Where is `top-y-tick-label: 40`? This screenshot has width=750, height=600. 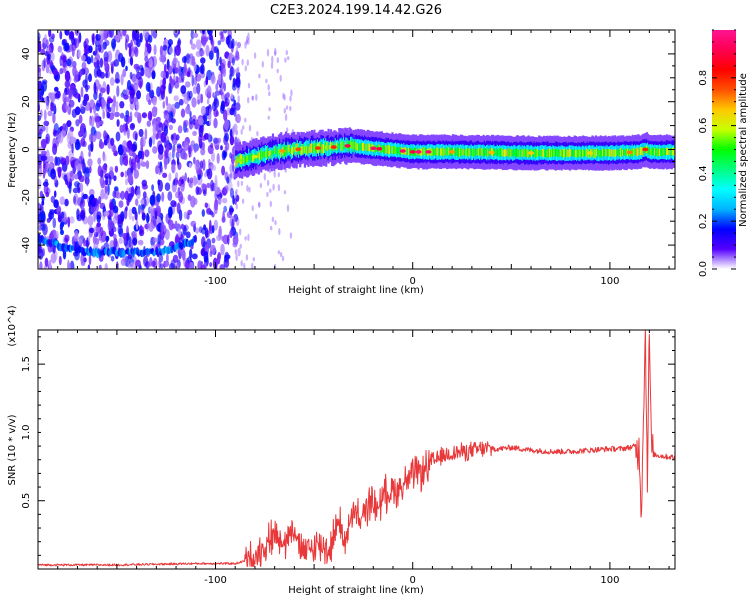
top-y-tick-label: 40 is located at coordinates (26, 54).